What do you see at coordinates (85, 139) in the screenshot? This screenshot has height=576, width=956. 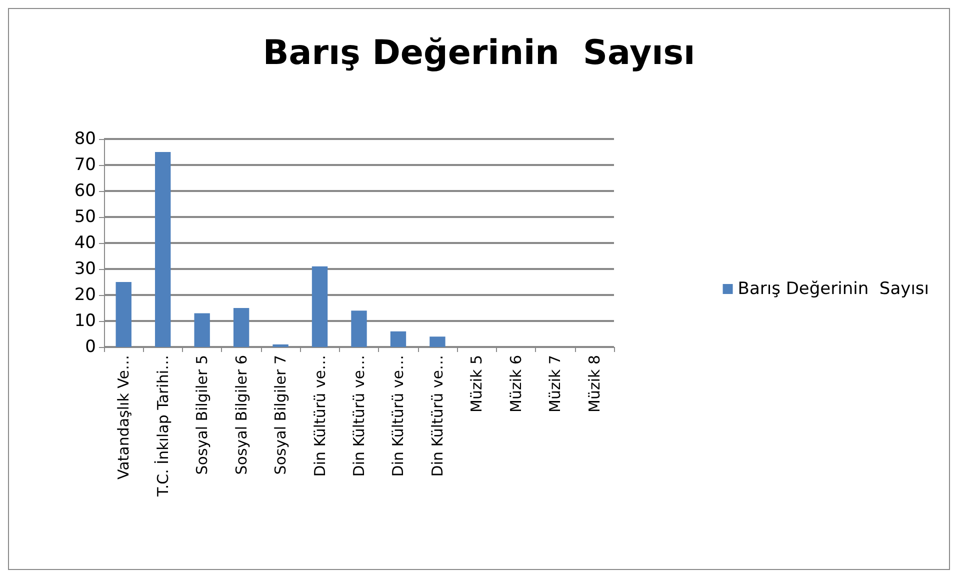 I see `y-tick-label: 80` at bounding box center [85, 139].